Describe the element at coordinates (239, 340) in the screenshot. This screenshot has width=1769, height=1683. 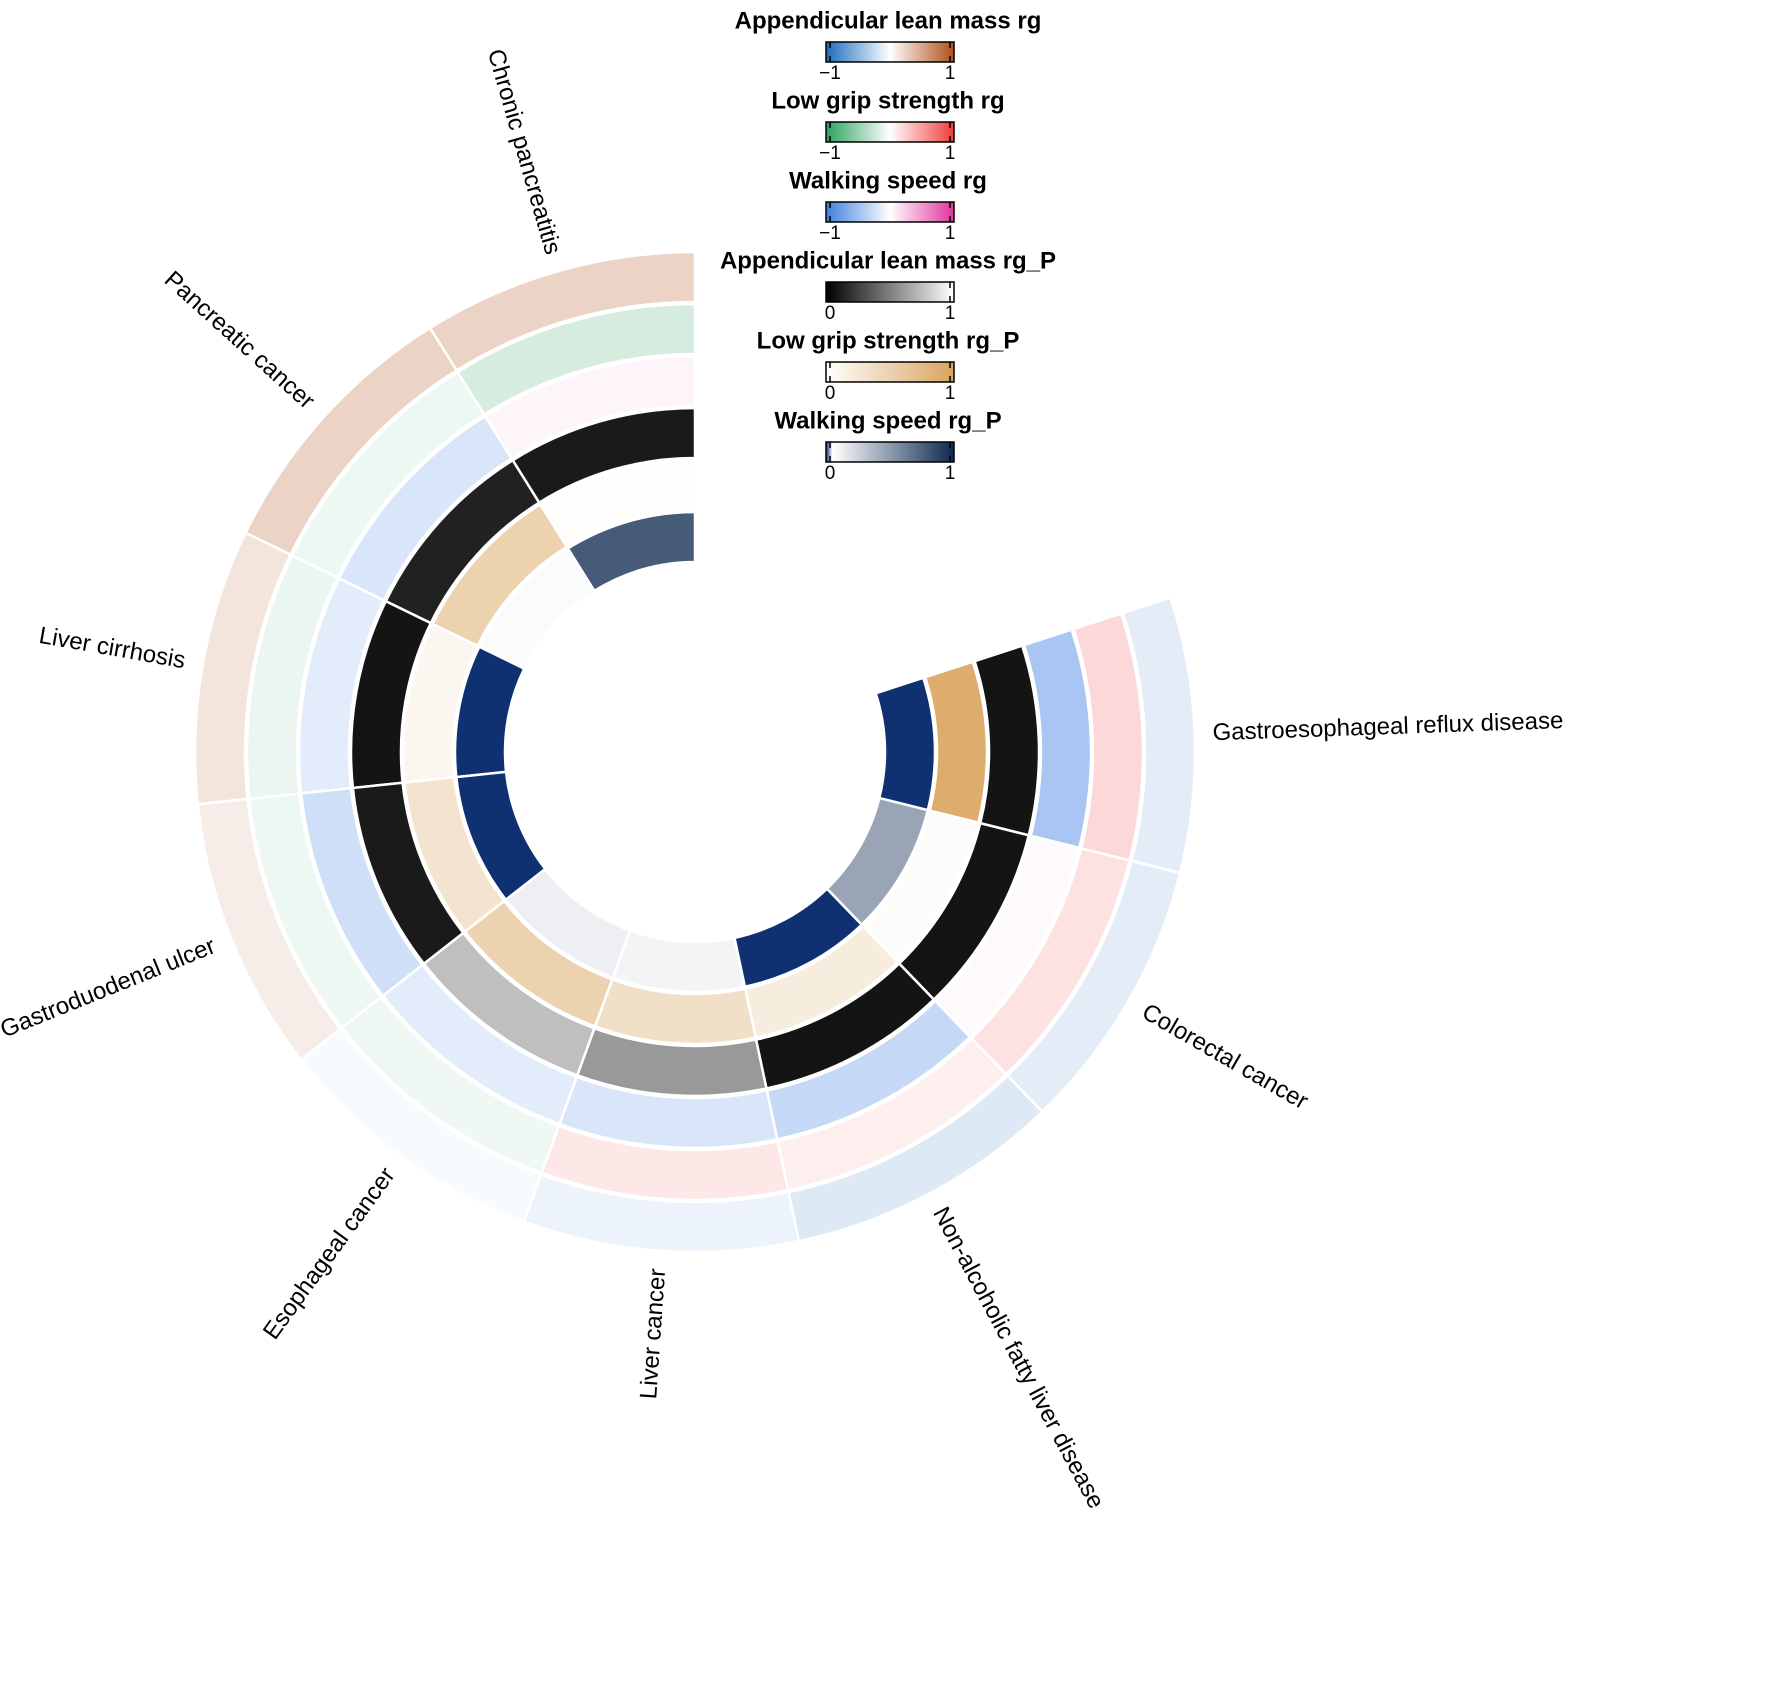
I see `category-label: Pancreatic cancer` at that location.